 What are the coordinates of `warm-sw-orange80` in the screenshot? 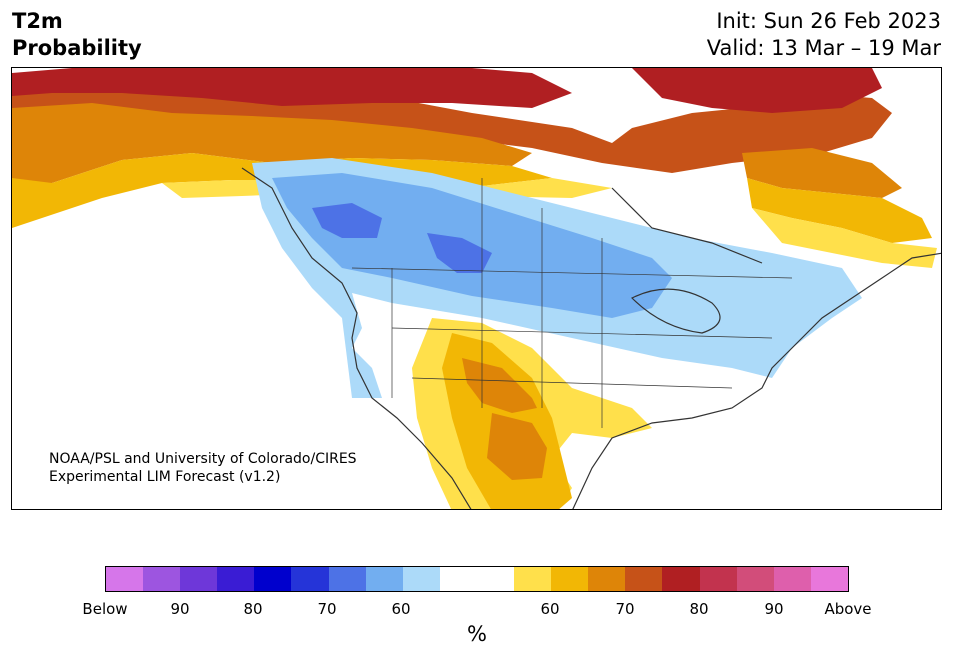 It's located at (504, 419).